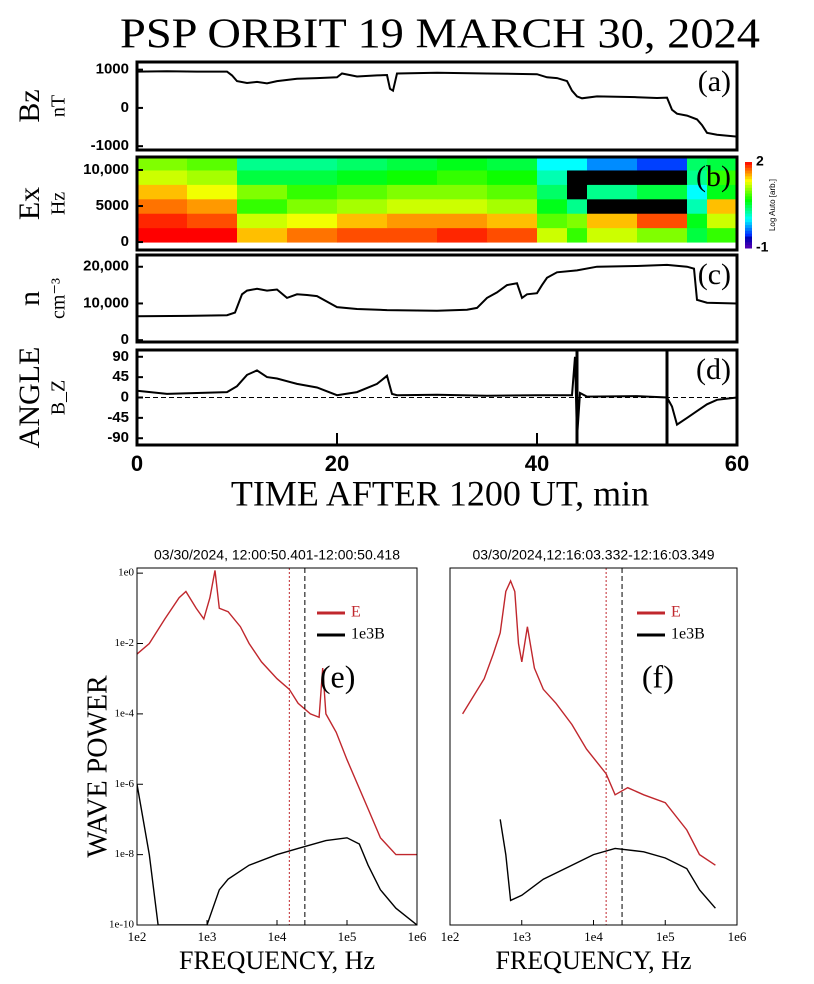 The width and height of the screenshot is (814, 984). What do you see at coordinates (137, 936) in the screenshot?
I see `x-tick-label: 1e2` at bounding box center [137, 936].